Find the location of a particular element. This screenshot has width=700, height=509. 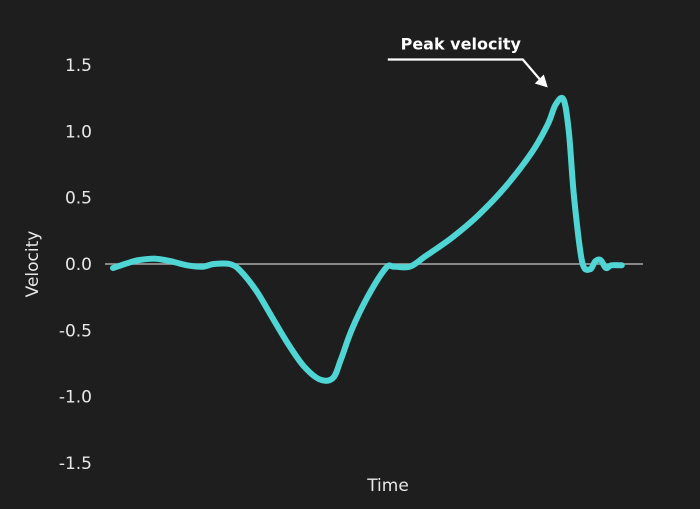

peak-annotation: Peak velocity is located at coordinates (467, 61).